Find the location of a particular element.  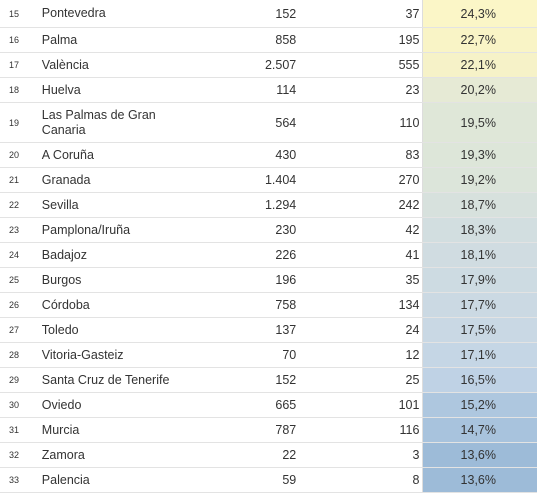

cases-cell: 42 is located at coordinates (412, 230).